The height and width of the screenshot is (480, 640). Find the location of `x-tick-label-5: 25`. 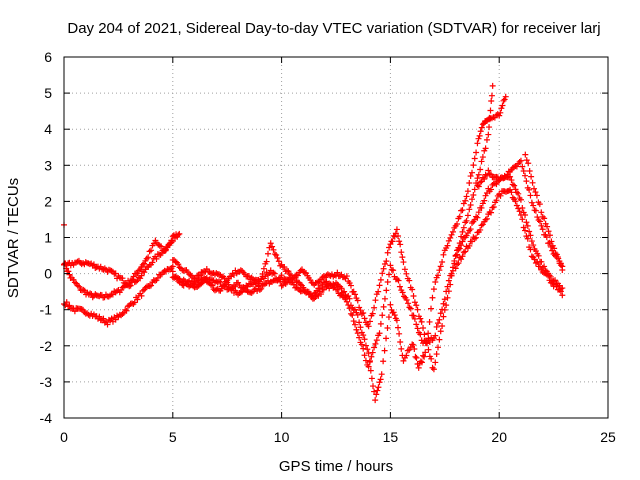

x-tick-label-5: 25 is located at coordinates (608, 437).